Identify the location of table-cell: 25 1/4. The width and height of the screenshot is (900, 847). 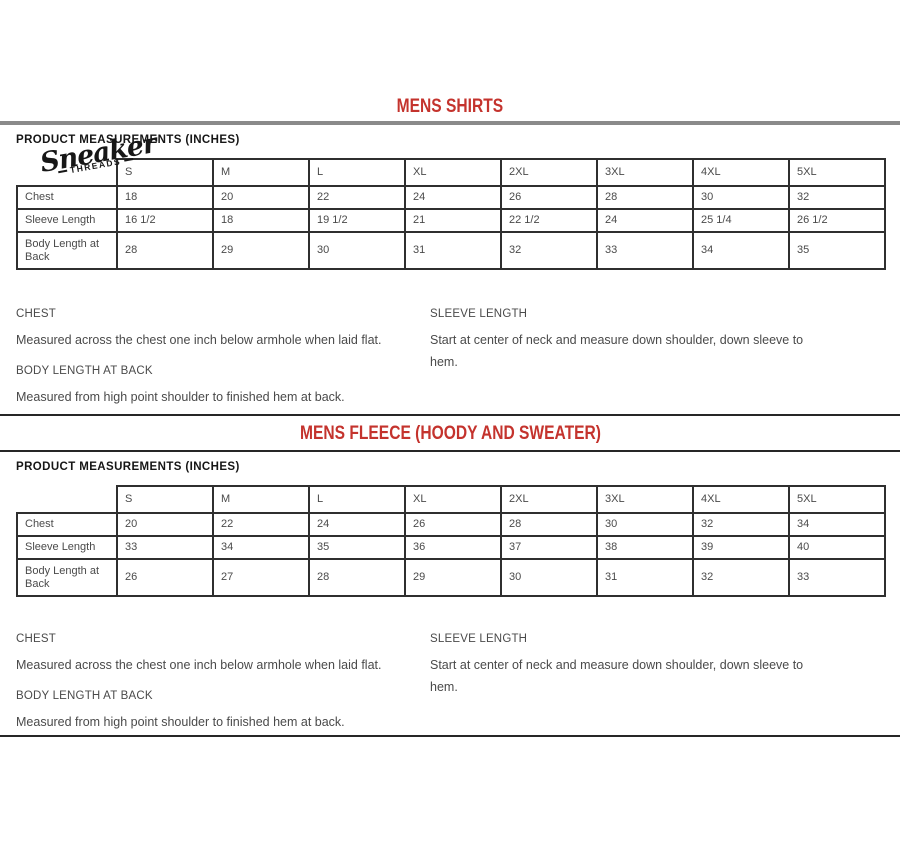
(741, 220).